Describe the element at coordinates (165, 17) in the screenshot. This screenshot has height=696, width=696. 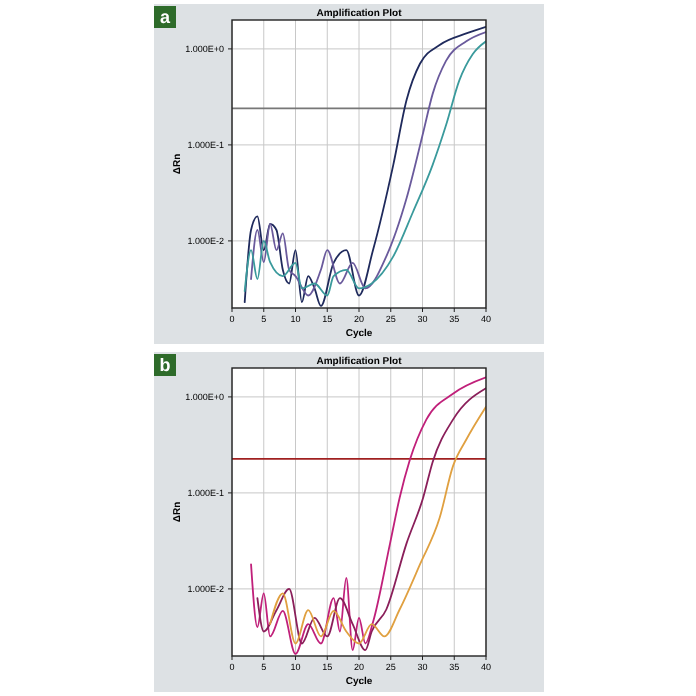
I see `text: a` at that location.